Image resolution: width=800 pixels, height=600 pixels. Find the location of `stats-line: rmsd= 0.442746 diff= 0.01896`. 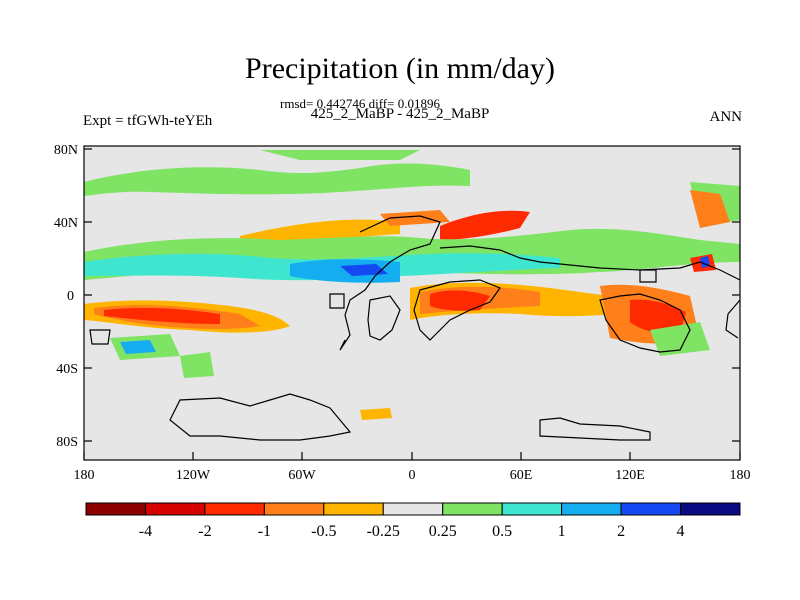

stats-line: rmsd= 0.442746 diff= 0.01896 is located at coordinates (360, 103).